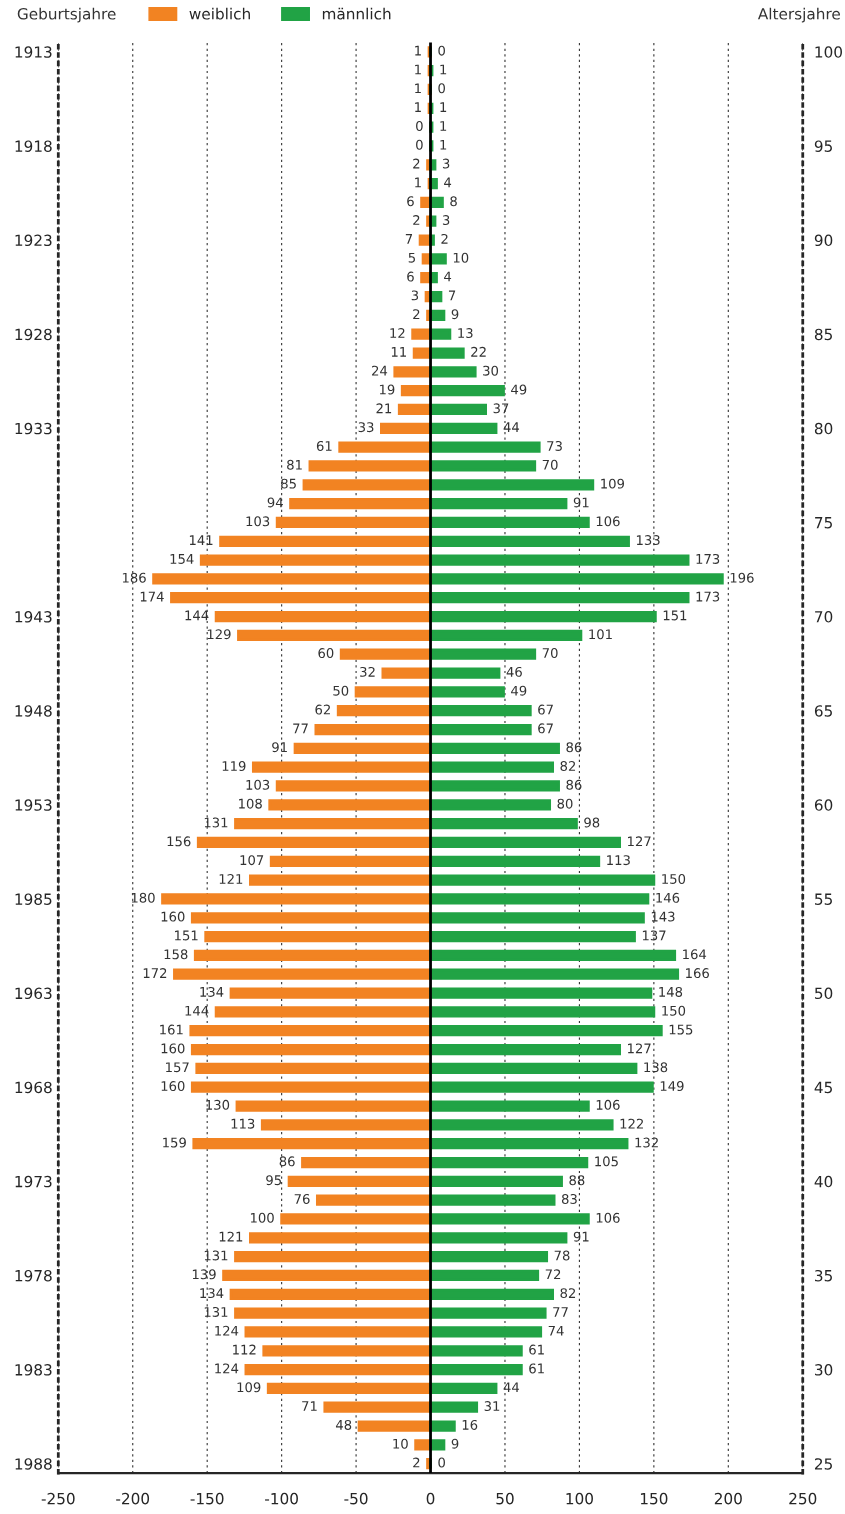 Image resolution: width=845 pixels, height=1514 pixels. I want to click on y2-tick-label: 70, so click(824, 617).